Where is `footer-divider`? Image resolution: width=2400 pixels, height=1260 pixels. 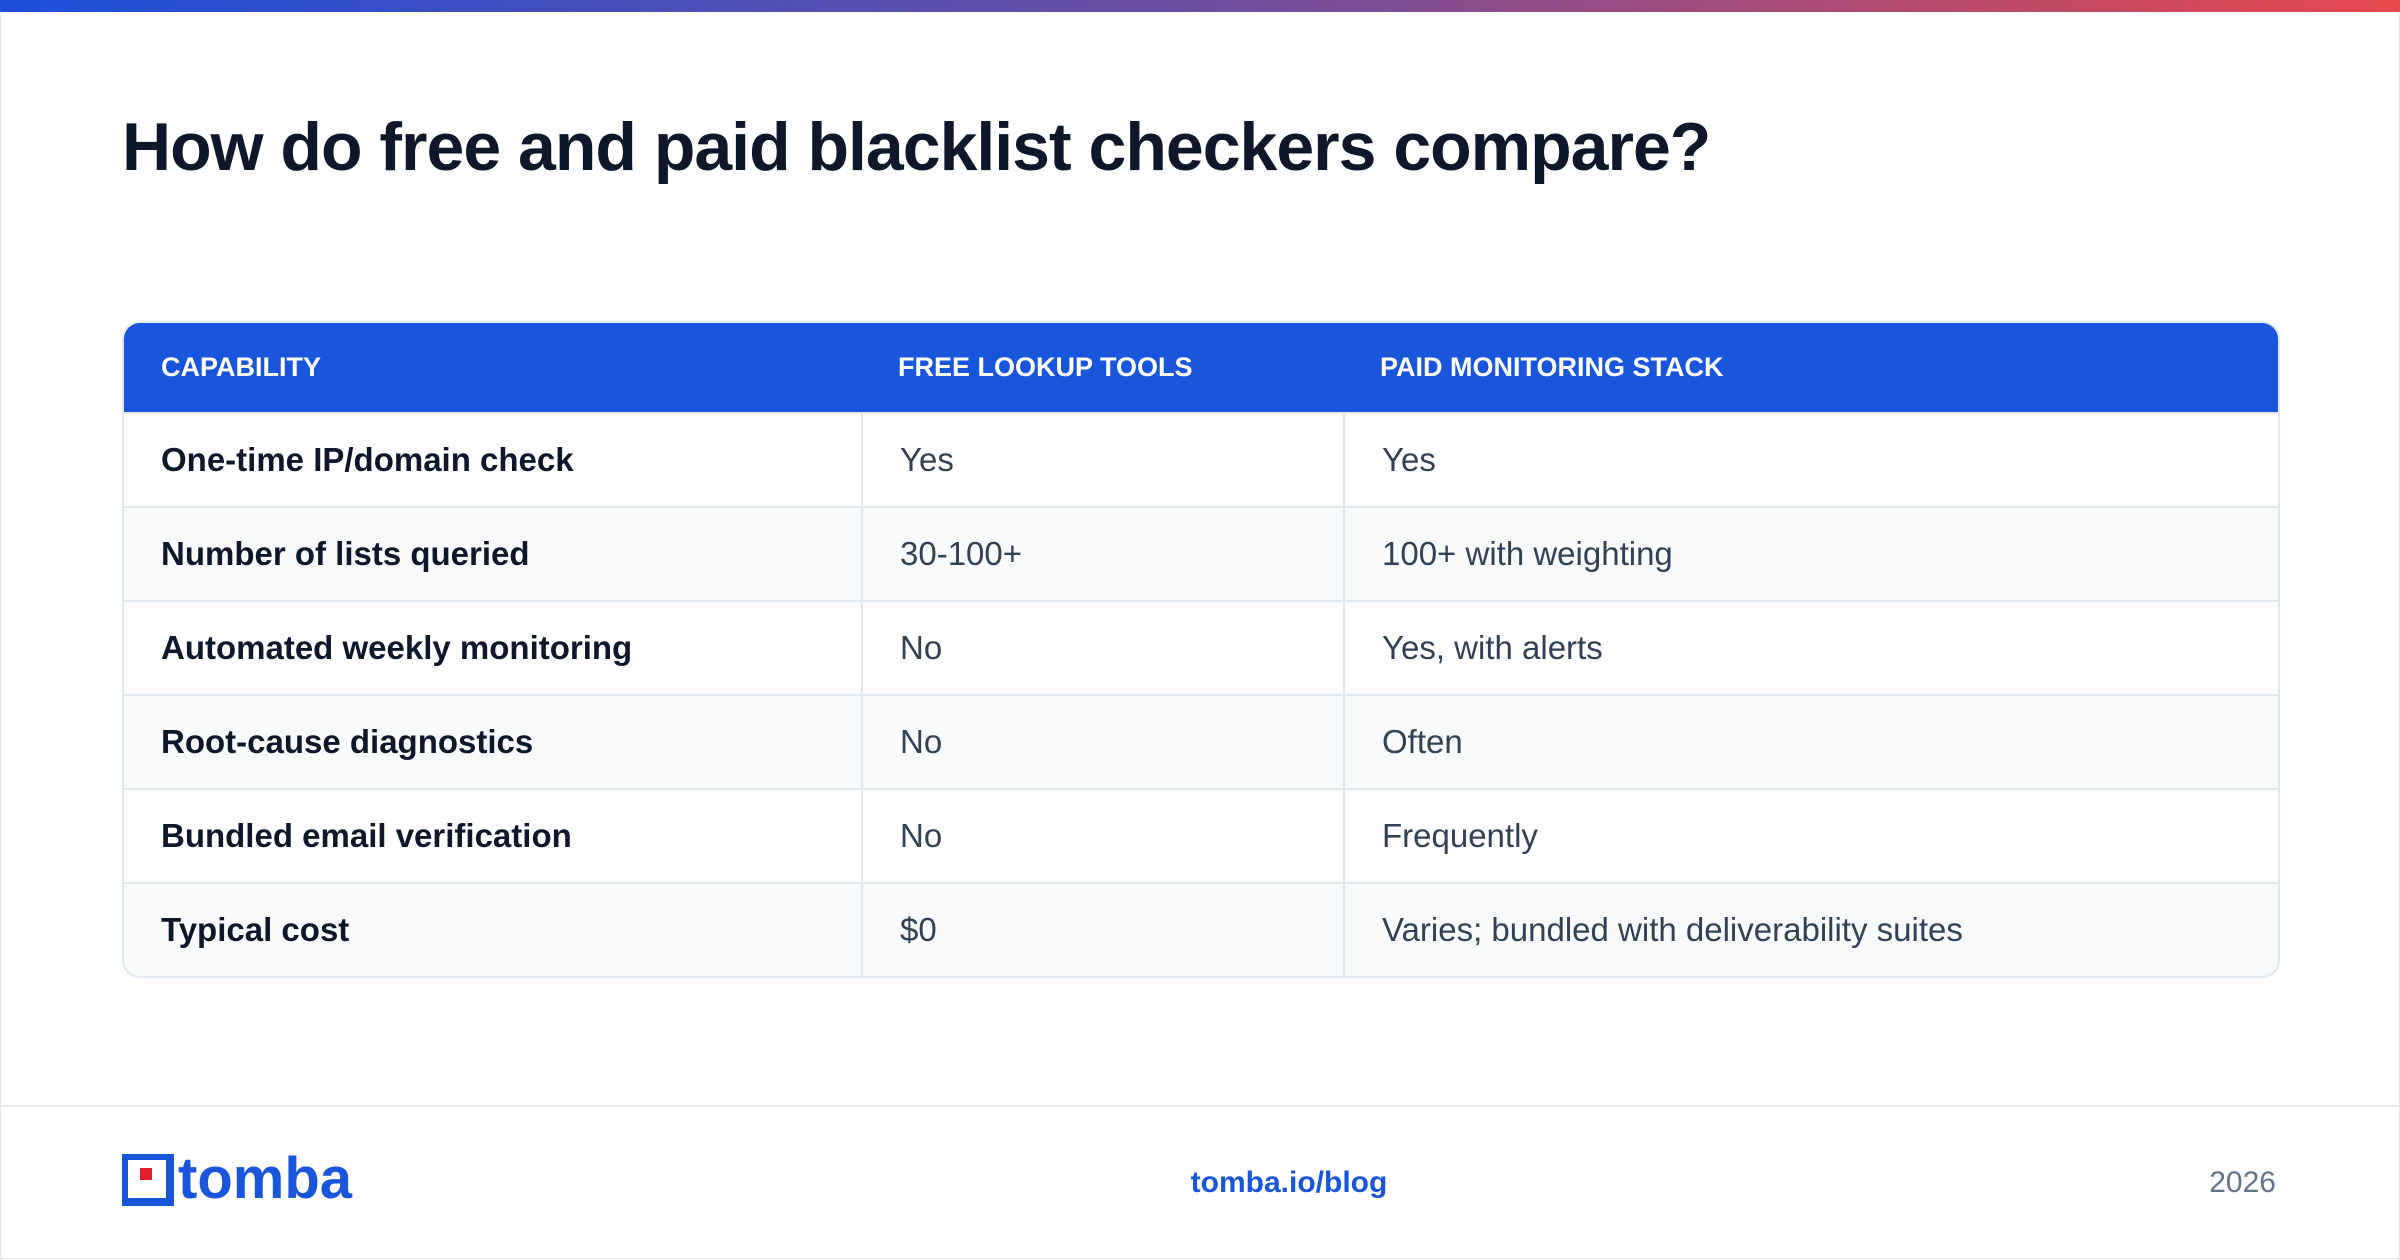 footer-divider is located at coordinates (1200, 1106).